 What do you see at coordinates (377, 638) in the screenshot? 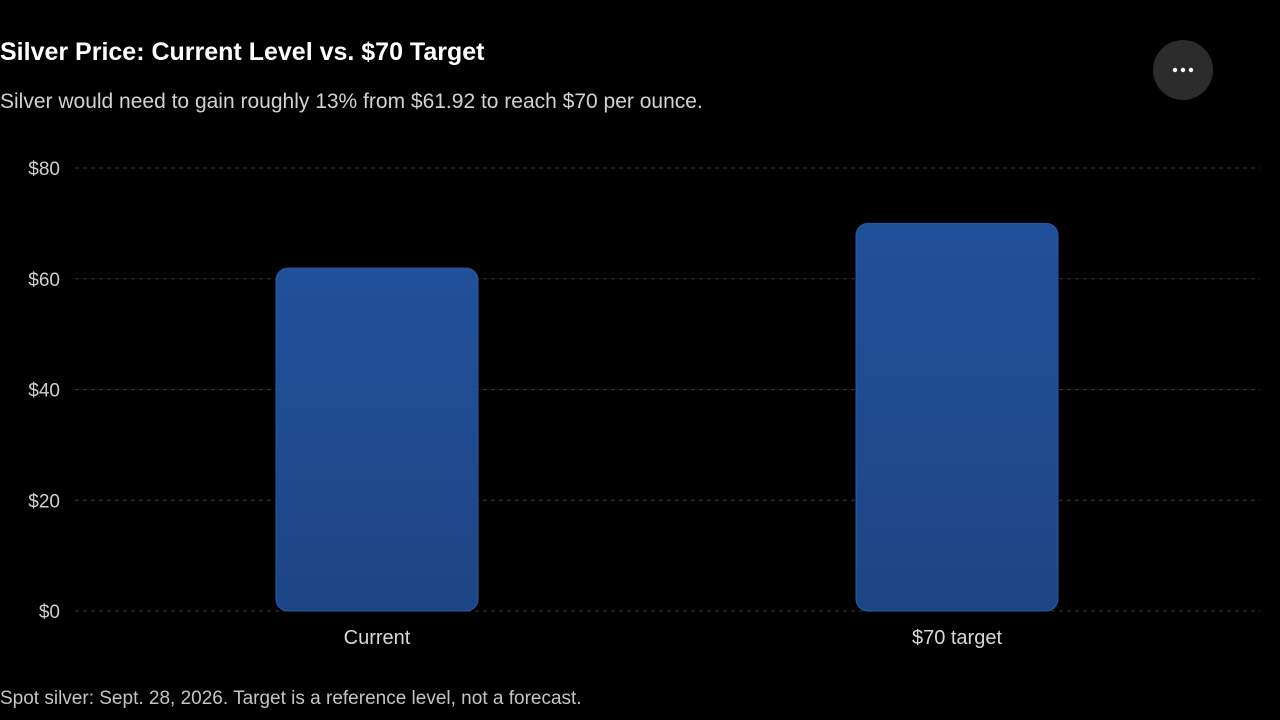
I see `x-tick-label: Current` at bounding box center [377, 638].